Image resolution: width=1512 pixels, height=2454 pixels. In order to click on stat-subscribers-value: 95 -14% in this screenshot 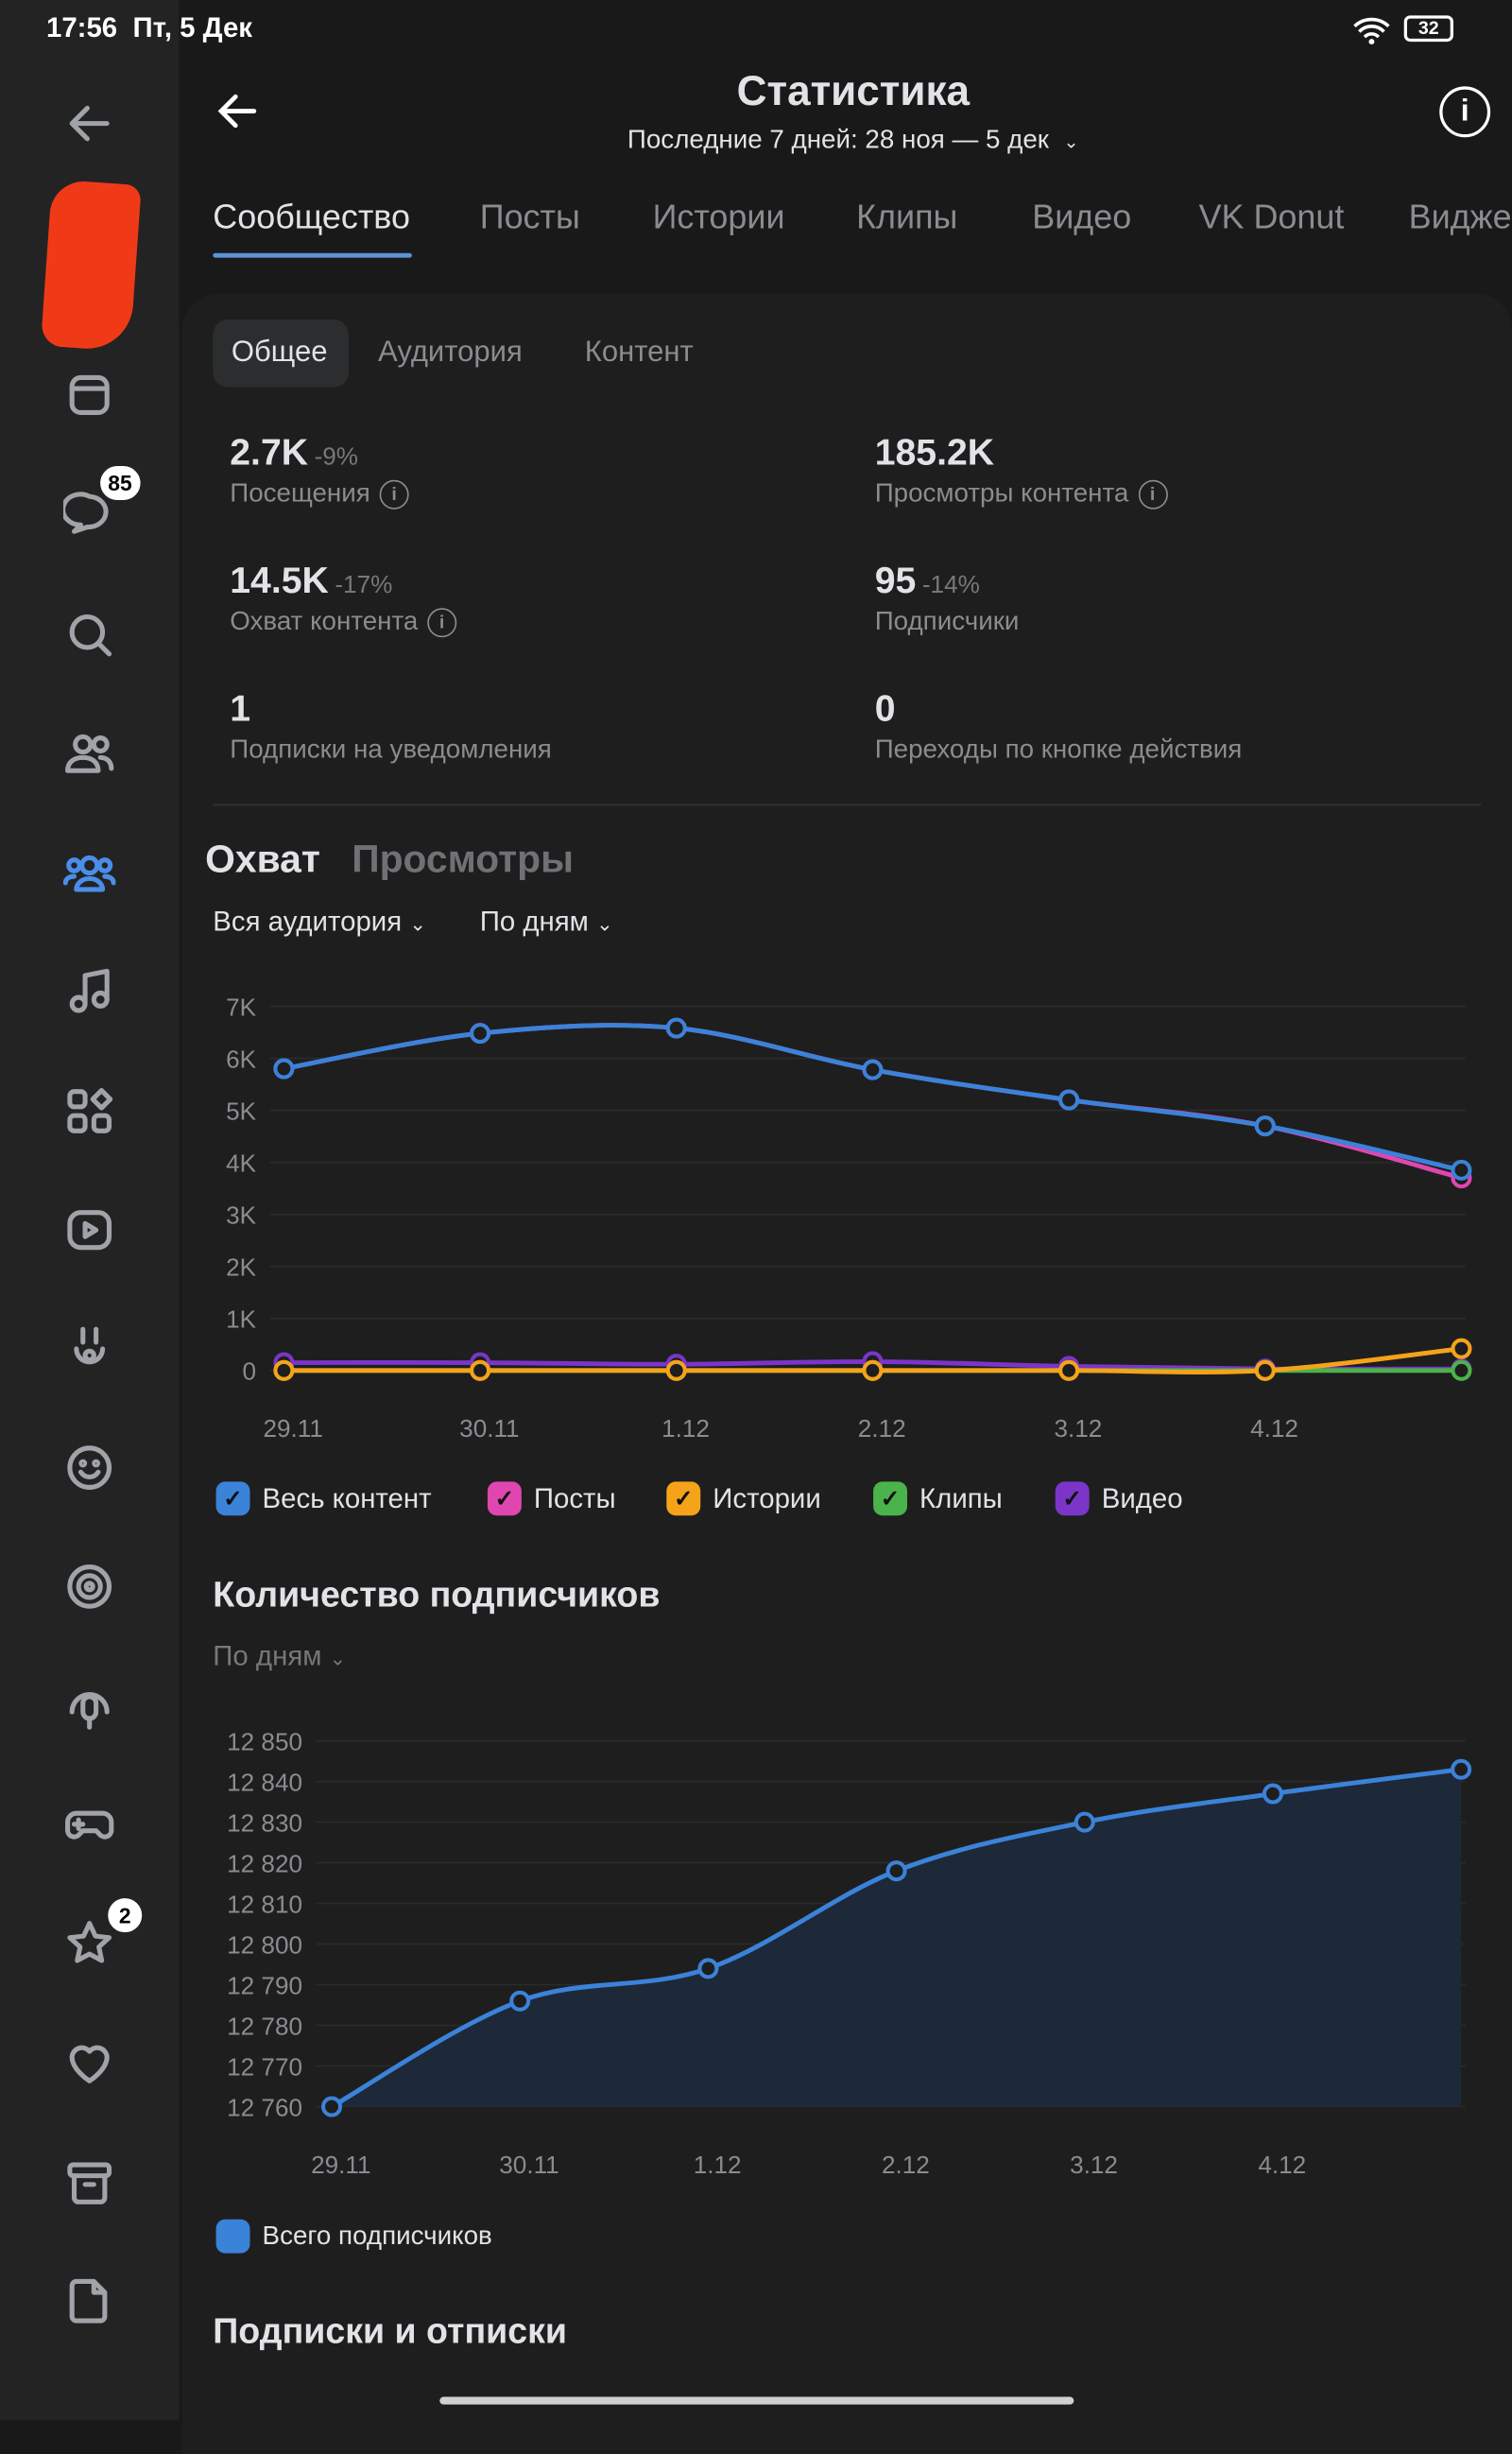, I will do `click(927, 581)`.